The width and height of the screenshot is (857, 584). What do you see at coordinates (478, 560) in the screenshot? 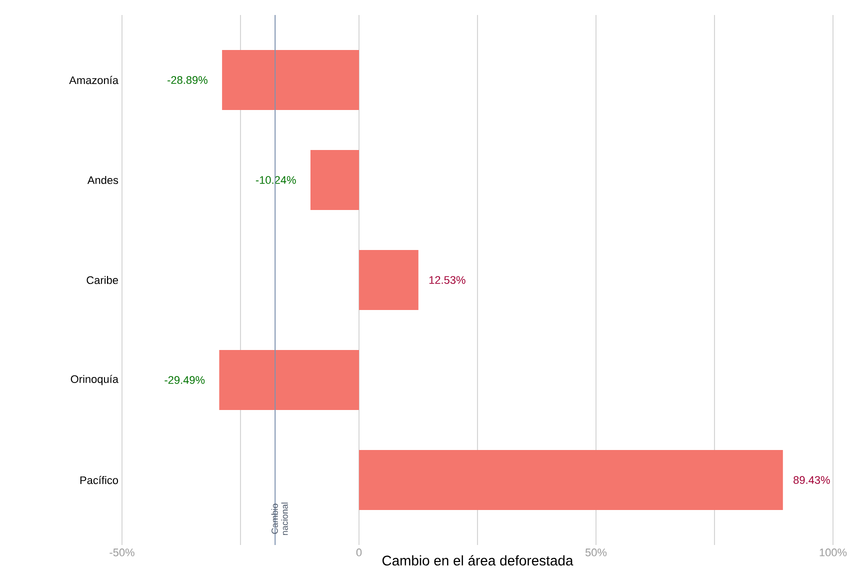
I see `x-axis-title: Cambio en el área deforestada` at bounding box center [478, 560].